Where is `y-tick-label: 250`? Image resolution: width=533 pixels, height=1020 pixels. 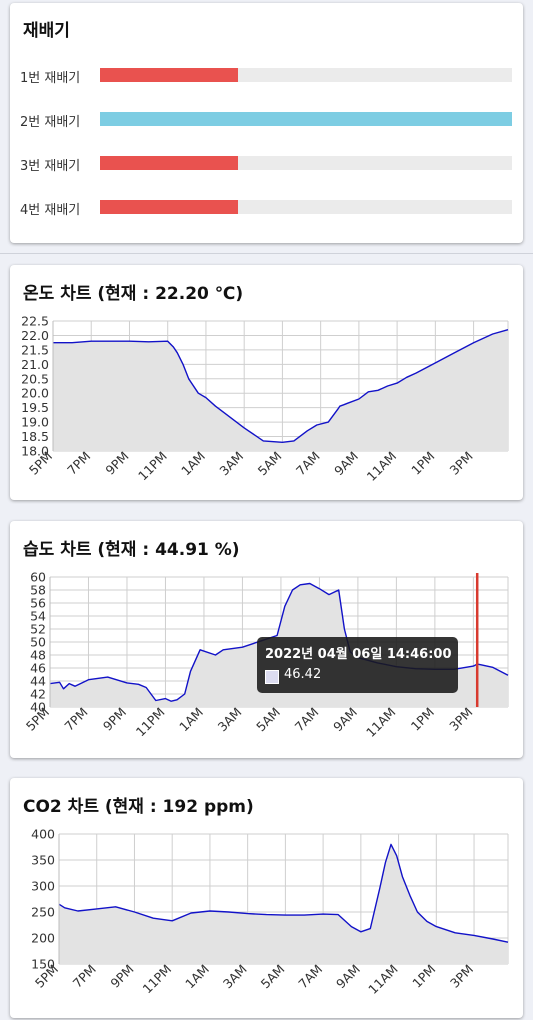
y-tick-label: 250 is located at coordinates (43, 912).